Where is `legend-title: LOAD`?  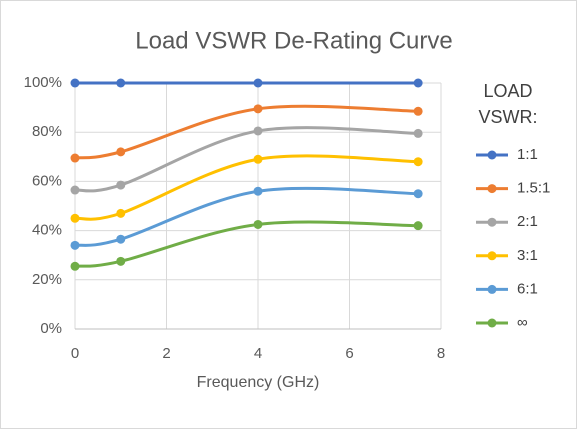
legend-title: LOAD is located at coordinates (507, 91).